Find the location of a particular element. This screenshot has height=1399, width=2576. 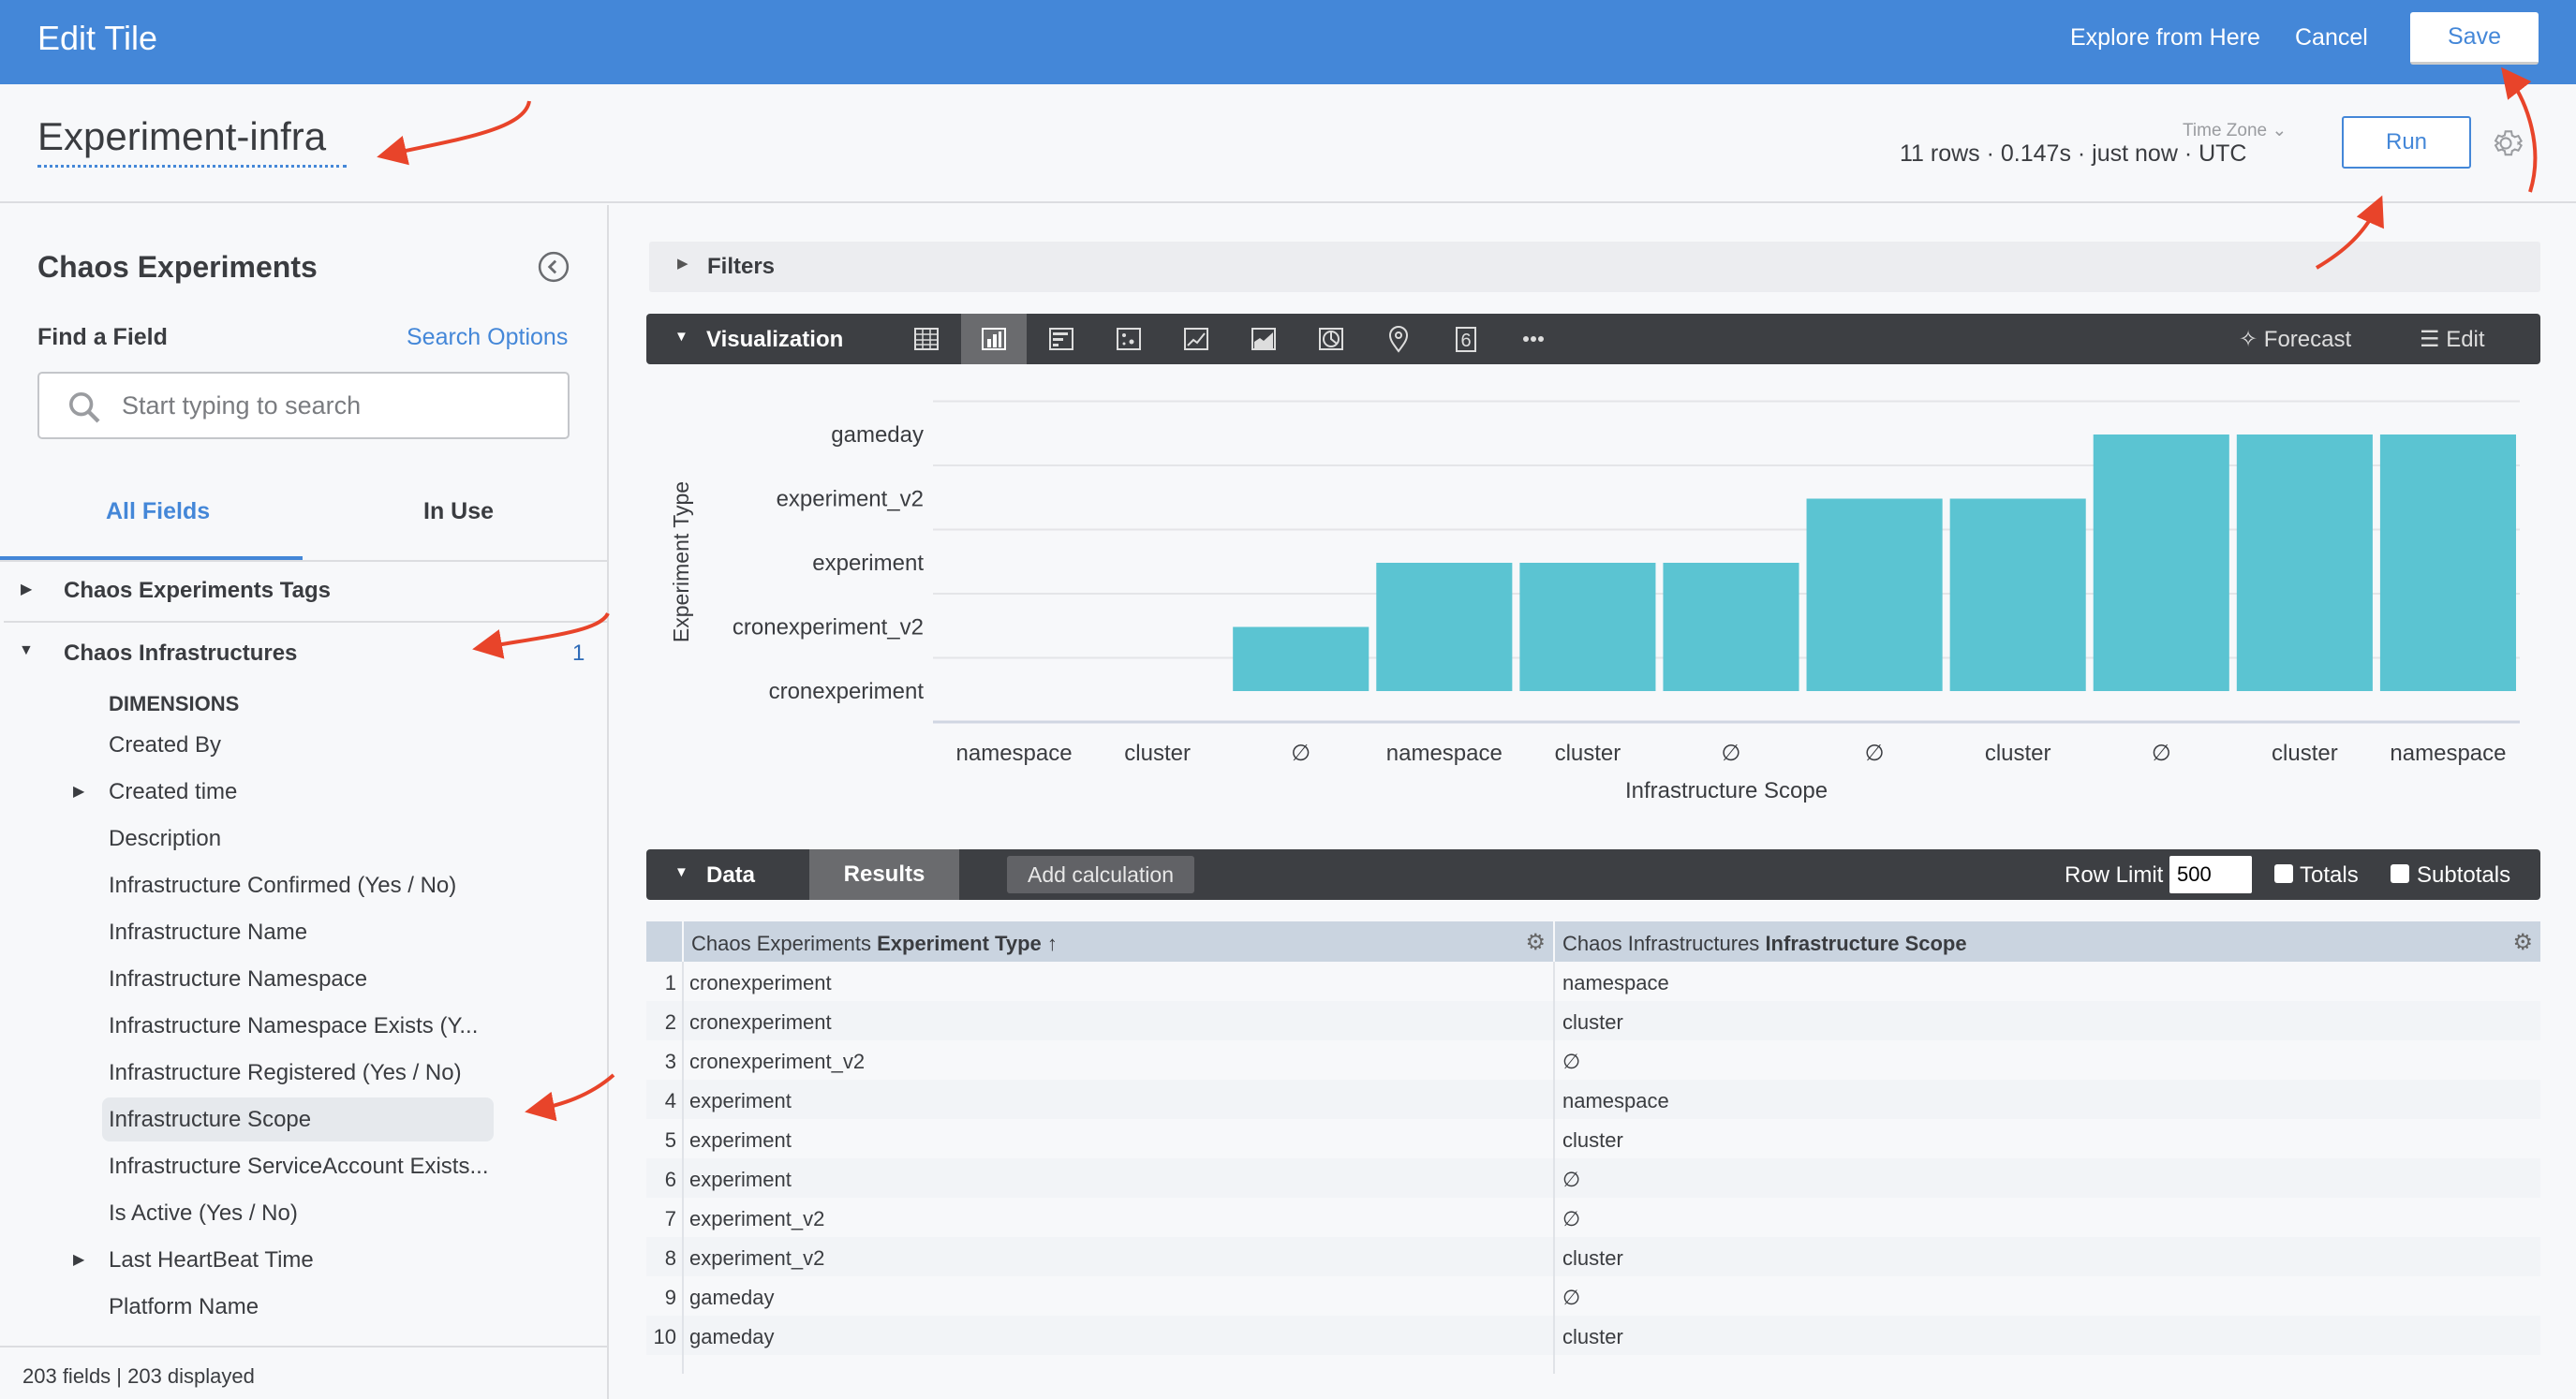

tab-results: Results is located at coordinates (884, 875).